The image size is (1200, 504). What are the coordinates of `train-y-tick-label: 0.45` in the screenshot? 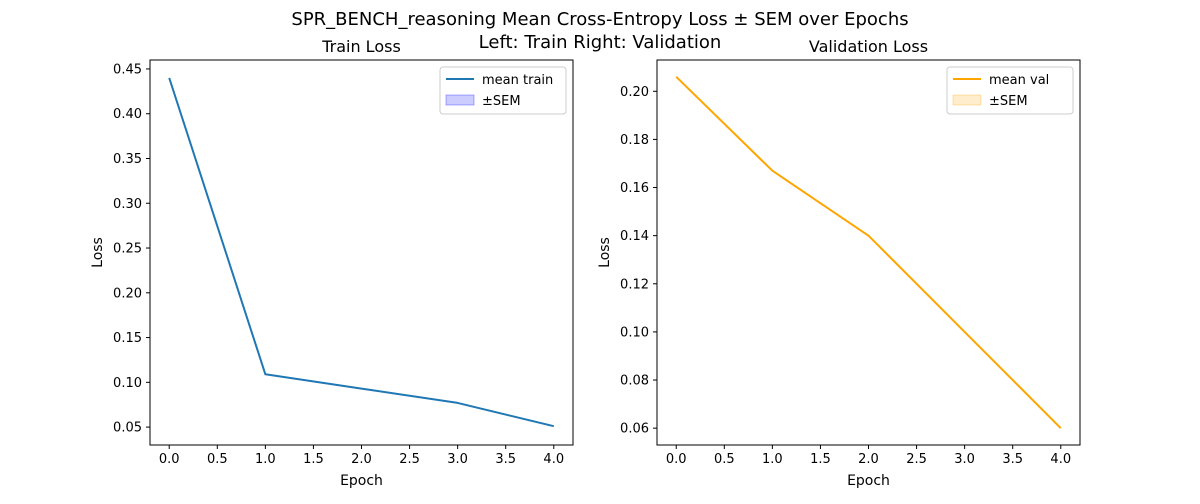 It's located at (127, 69).